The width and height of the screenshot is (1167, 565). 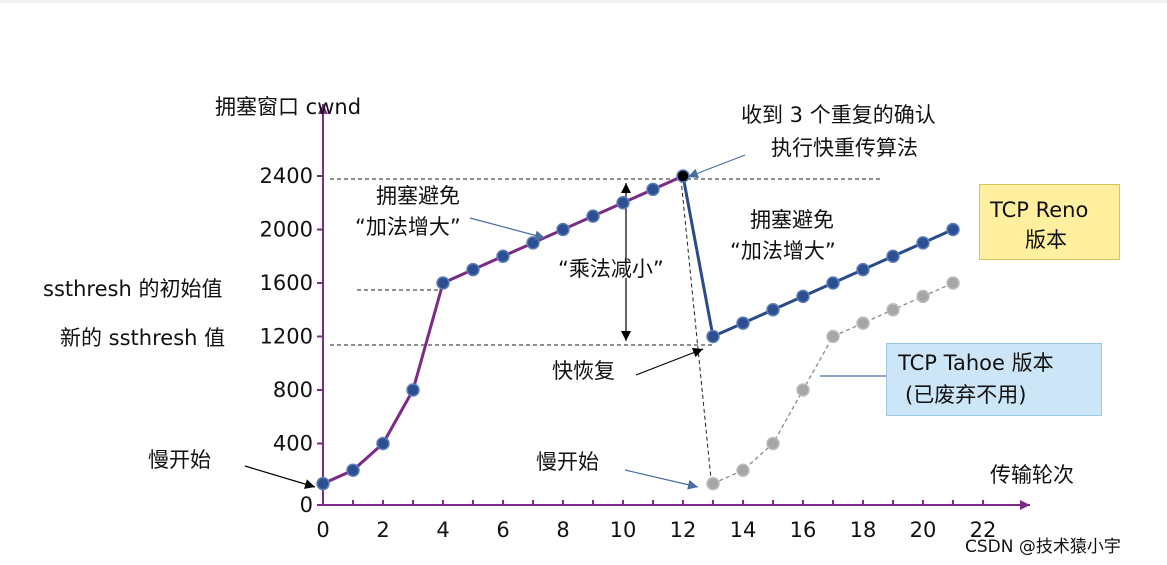 What do you see at coordinates (792, 220) in the screenshot?
I see `ca2-line1: 拥塞避免` at bounding box center [792, 220].